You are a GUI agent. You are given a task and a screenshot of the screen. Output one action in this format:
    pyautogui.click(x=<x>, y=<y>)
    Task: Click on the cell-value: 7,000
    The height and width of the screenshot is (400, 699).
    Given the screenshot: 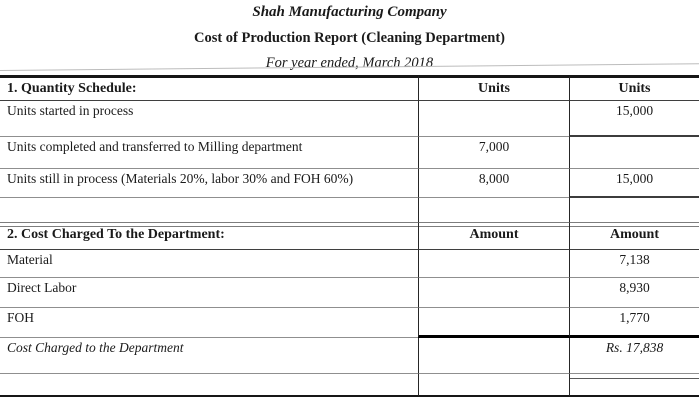 What is the action you would take?
    pyautogui.click(x=493, y=153)
    